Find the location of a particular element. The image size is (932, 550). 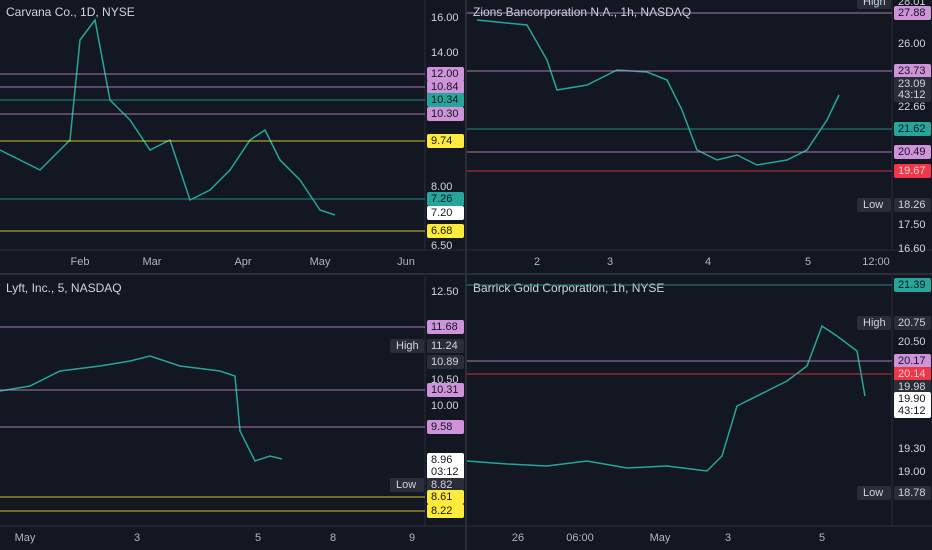

price-label: 9.74 is located at coordinates (441, 141).